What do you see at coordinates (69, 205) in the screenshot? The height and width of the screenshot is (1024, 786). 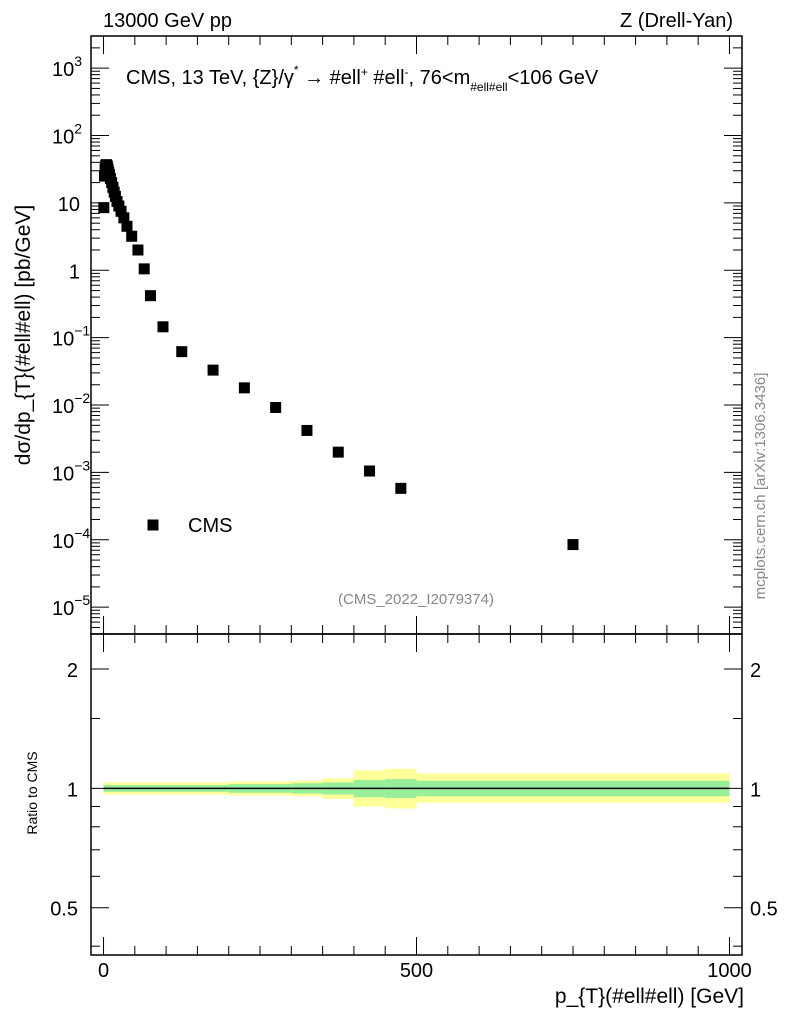 I see `main-ytick-label: 10` at bounding box center [69, 205].